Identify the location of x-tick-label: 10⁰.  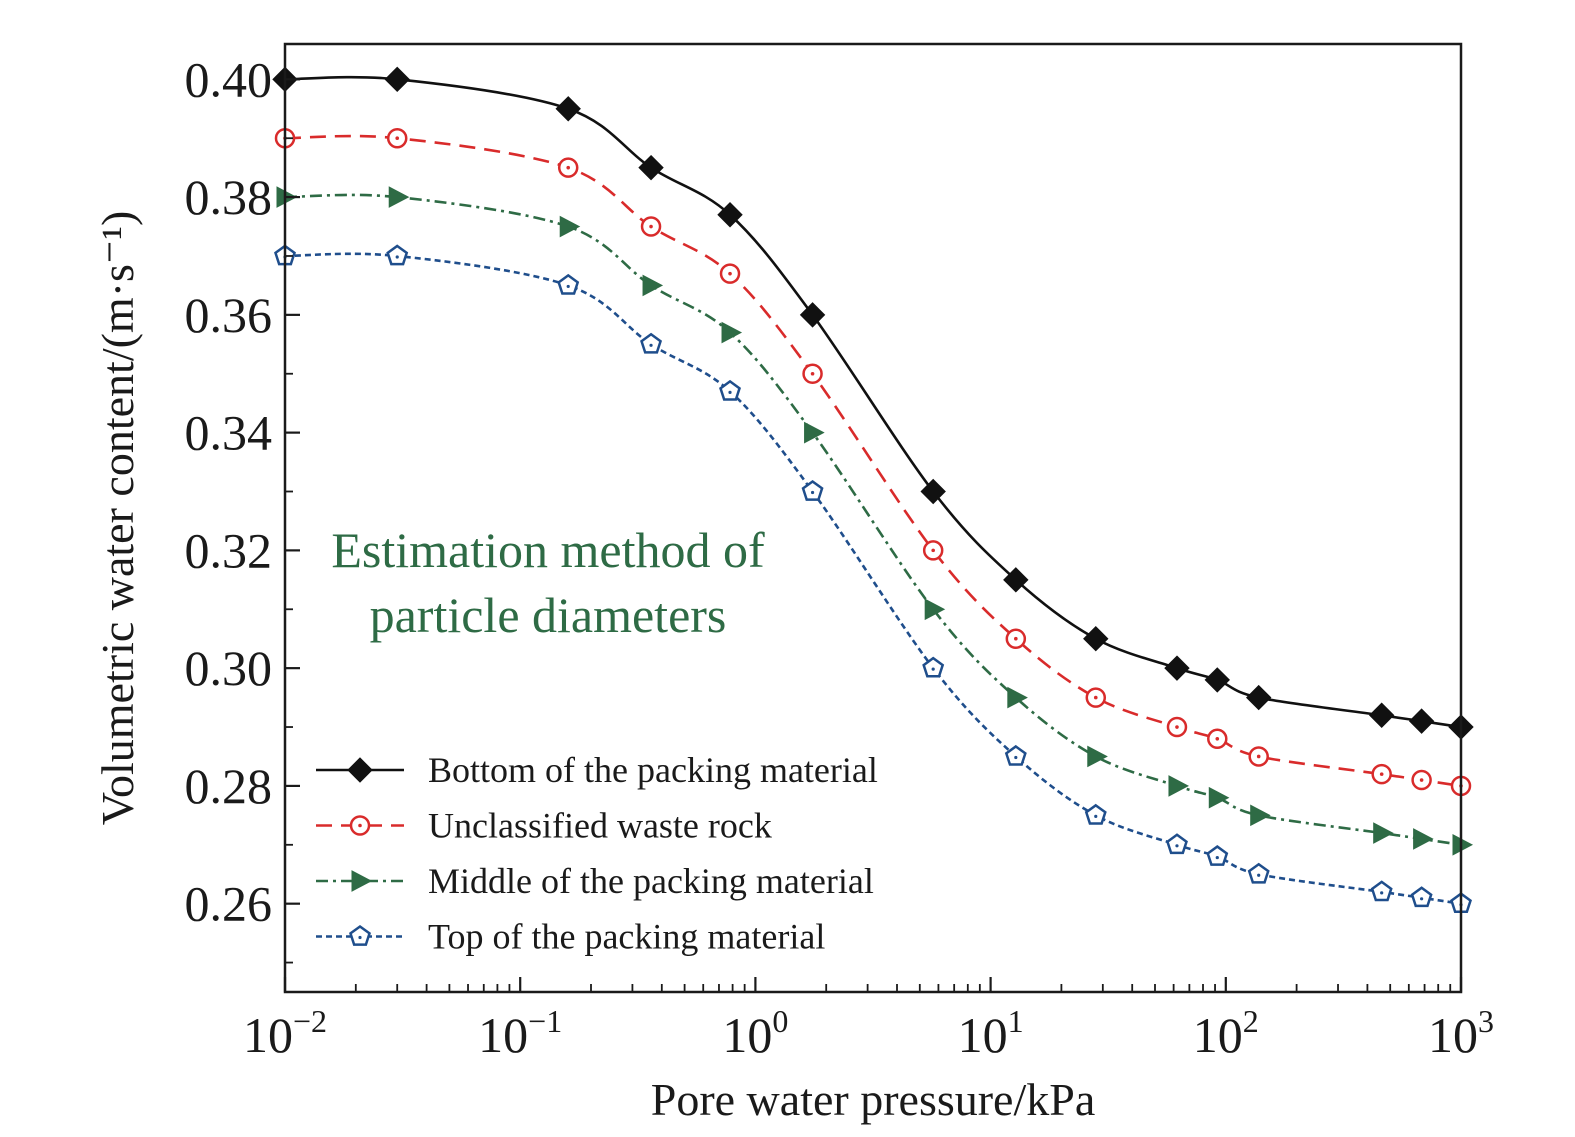
(755, 1033).